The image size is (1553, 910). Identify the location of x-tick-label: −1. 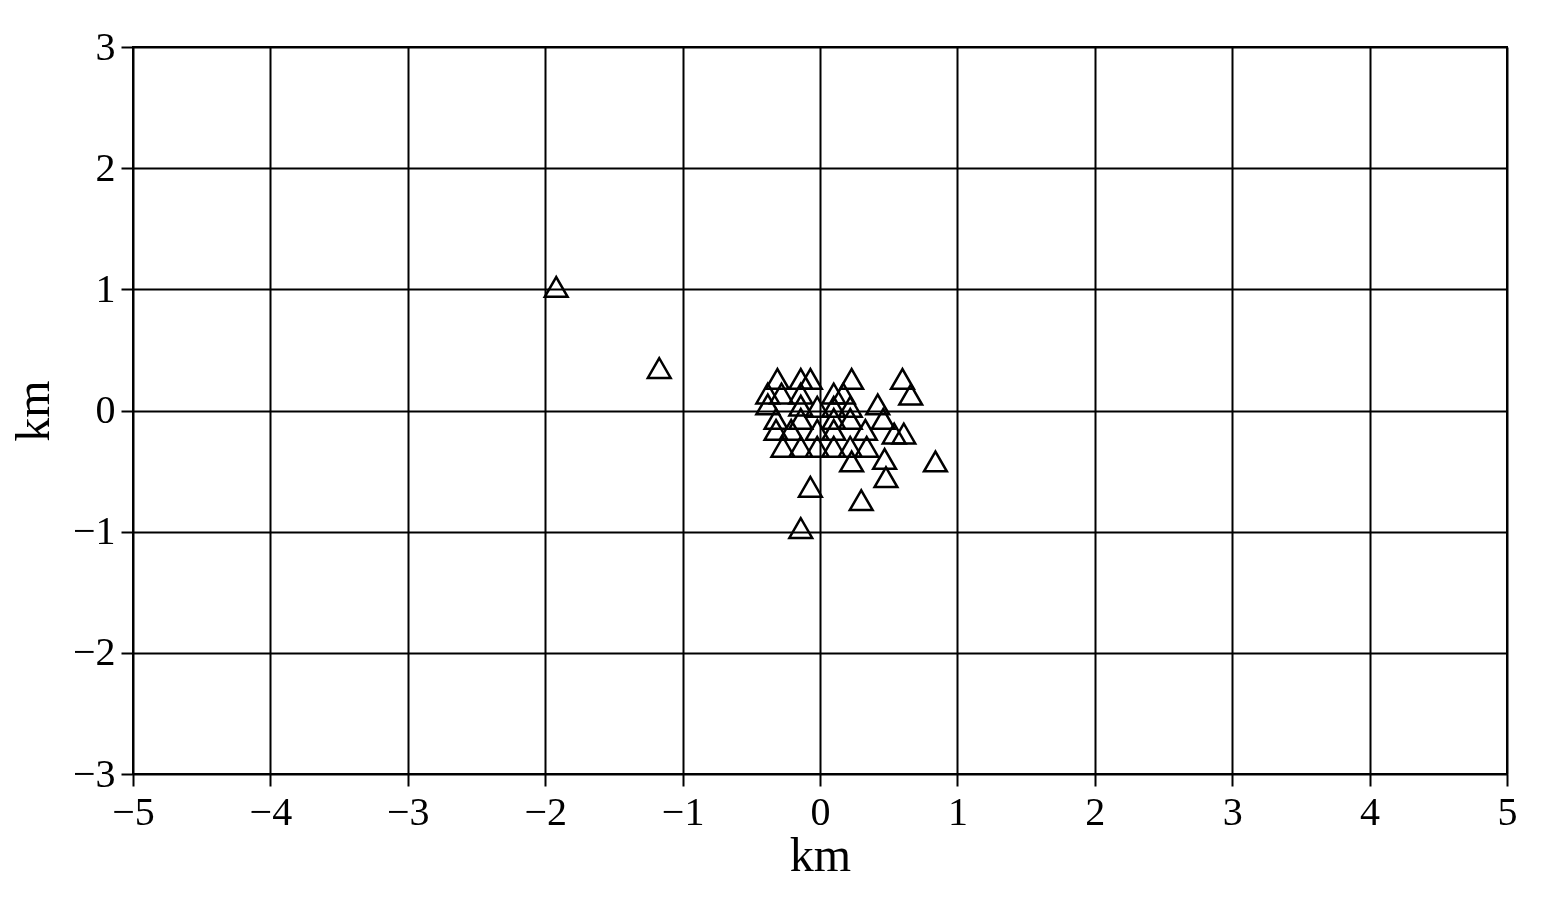
(683, 811).